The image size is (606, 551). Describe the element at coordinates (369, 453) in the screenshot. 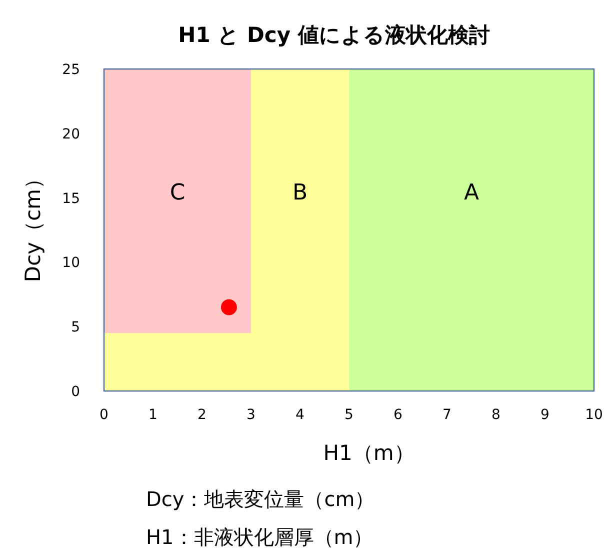

I see `x-axis-title: H1（m）` at that location.